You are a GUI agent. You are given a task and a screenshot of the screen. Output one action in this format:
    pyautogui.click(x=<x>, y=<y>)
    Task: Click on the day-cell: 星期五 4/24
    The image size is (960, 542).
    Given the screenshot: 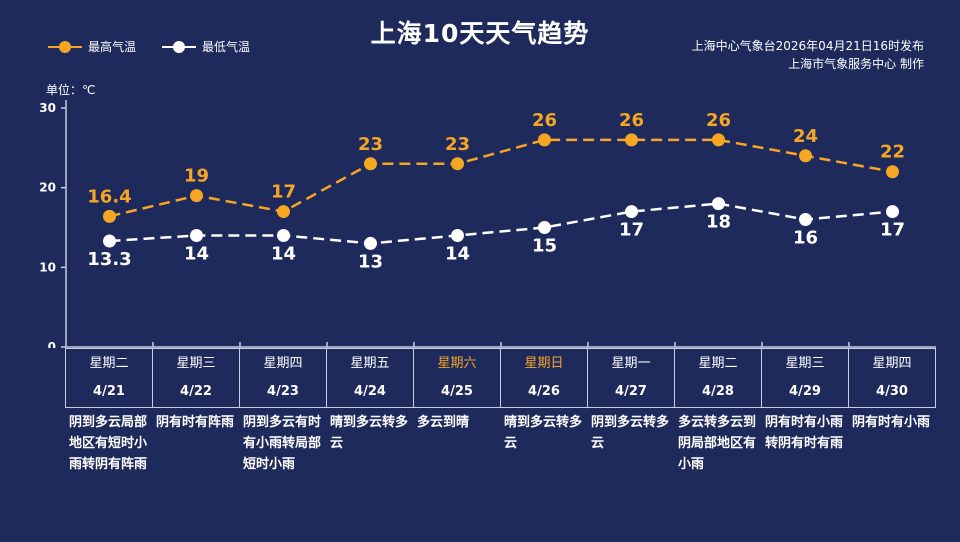 What is the action you would take?
    pyautogui.click(x=370, y=378)
    